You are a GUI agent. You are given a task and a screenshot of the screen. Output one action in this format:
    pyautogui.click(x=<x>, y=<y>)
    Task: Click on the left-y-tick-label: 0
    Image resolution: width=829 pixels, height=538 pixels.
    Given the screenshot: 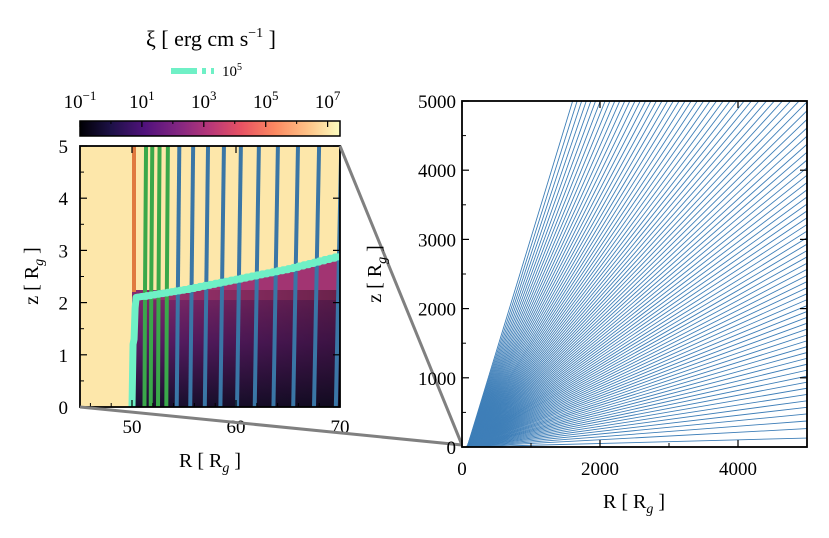 What is the action you would take?
    pyautogui.click(x=64, y=408)
    